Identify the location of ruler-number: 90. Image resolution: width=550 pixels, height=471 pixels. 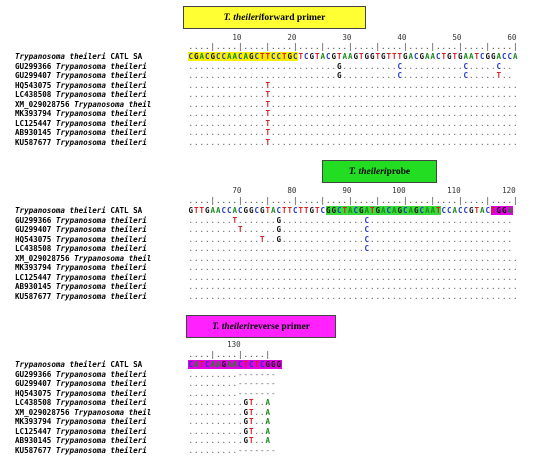
(347, 190).